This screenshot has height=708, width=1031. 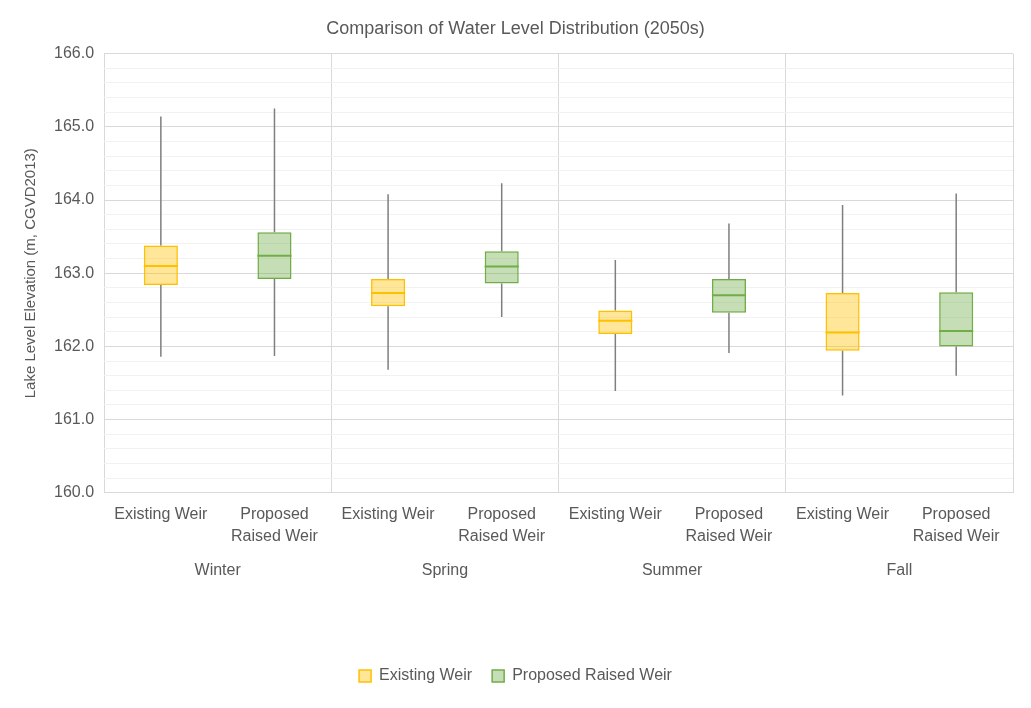 What do you see at coordinates (515, 27) in the screenshot?
I see `chart-title: Comparison of Water Level Distribution (2050s)` at bounding box center [515, 27].